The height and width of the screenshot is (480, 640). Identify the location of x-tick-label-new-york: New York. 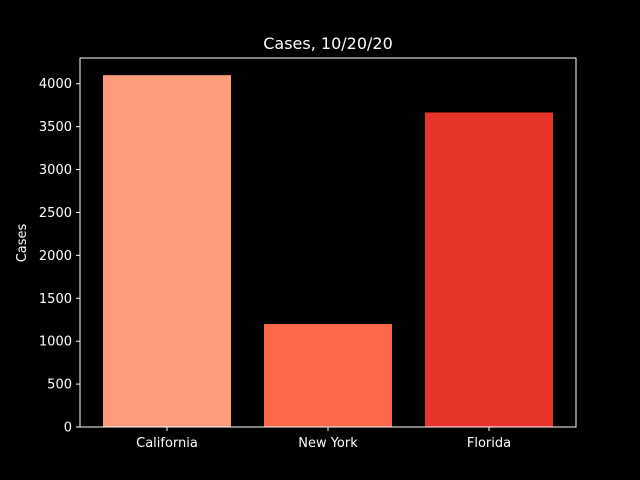
(328, 443).